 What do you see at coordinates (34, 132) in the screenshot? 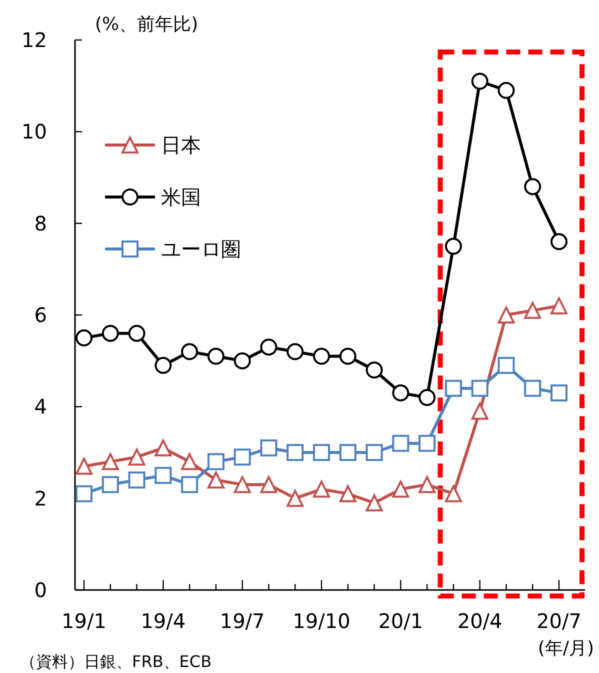
I see `y-tick-label: 10` at bounding box center [34, 132].